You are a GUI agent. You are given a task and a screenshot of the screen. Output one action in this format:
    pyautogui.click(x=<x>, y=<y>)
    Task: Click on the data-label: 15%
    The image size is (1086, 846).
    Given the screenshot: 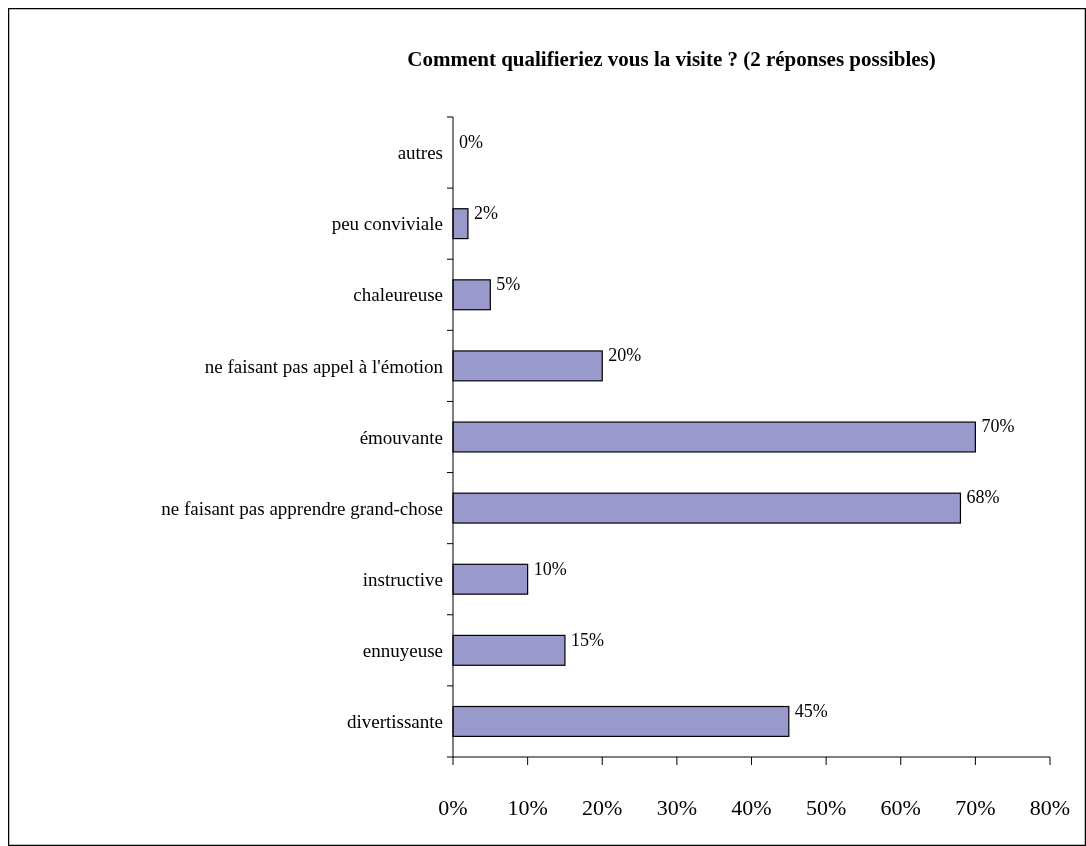 What is the action you would take?
    pyautogui.click(x=587, y=639)
    